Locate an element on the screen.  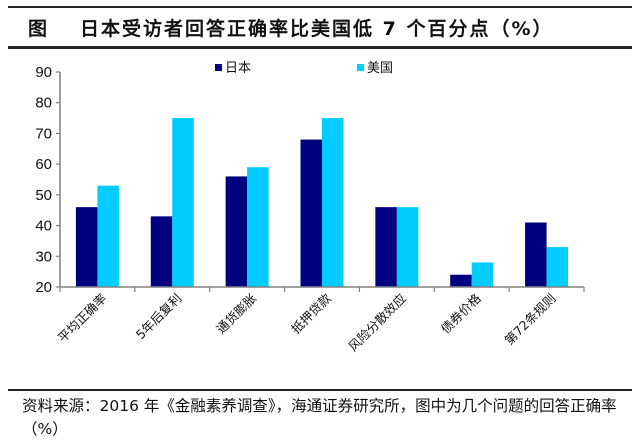
legend-label: 美国 is located at coordinates (380, 68).